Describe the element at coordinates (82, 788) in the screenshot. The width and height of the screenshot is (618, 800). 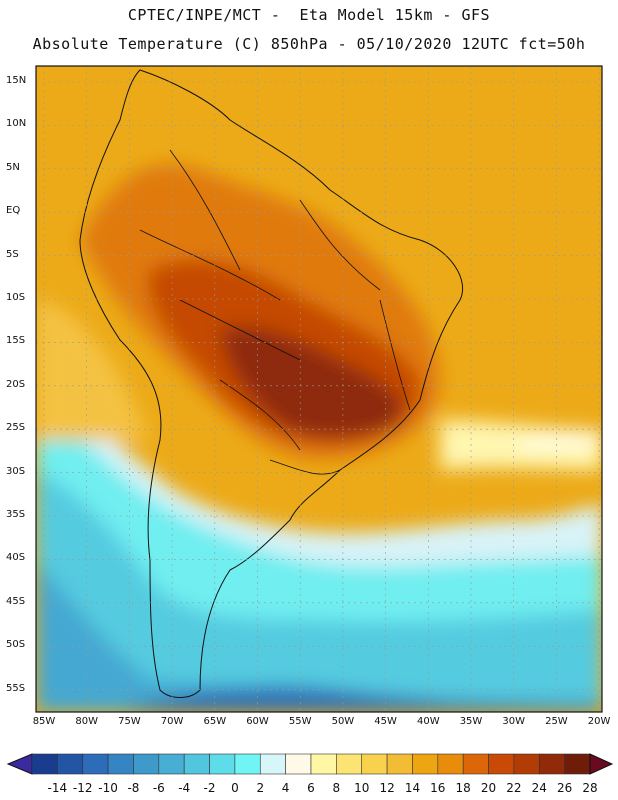
I see `colorbar-label: -12` at that location.